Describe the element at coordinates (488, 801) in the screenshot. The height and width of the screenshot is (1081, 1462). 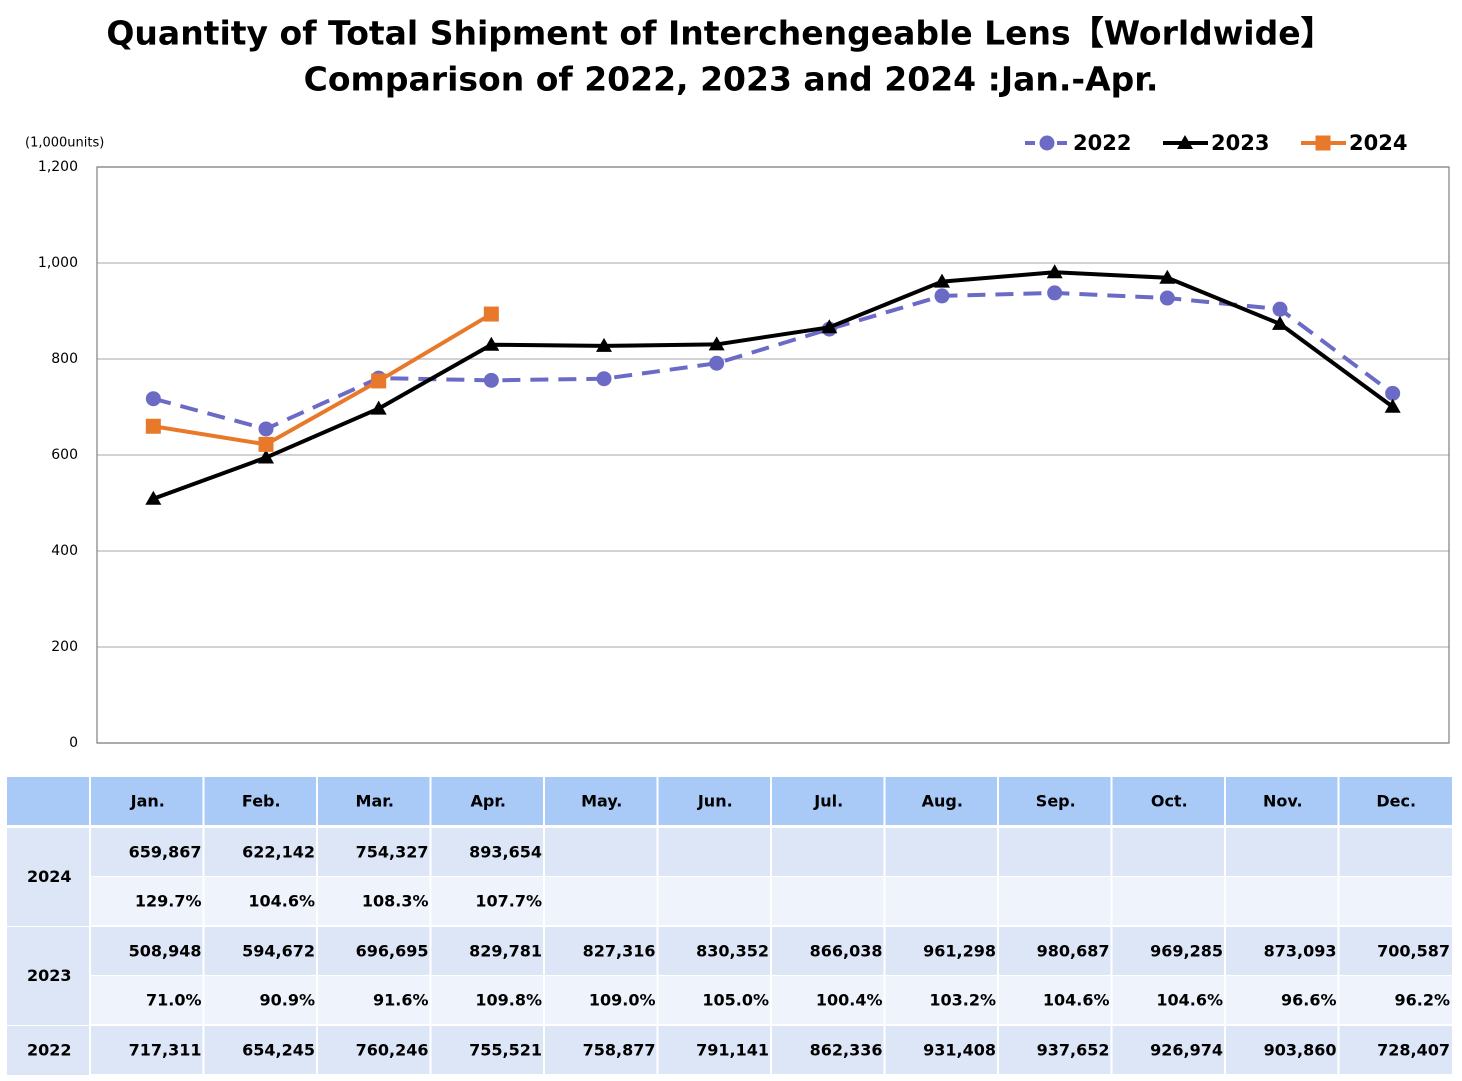
I see `table-header-cell: Apr.` at that location.